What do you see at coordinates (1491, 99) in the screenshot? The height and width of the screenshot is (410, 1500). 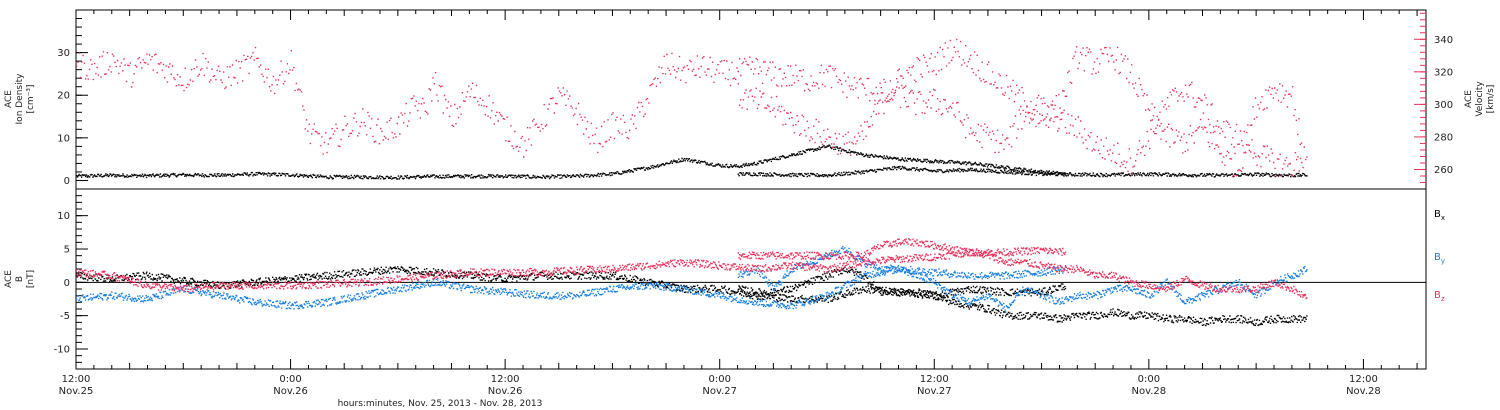 I see `velocity-axis-title-line: [km/s]` at bounding box center [1491, 99].